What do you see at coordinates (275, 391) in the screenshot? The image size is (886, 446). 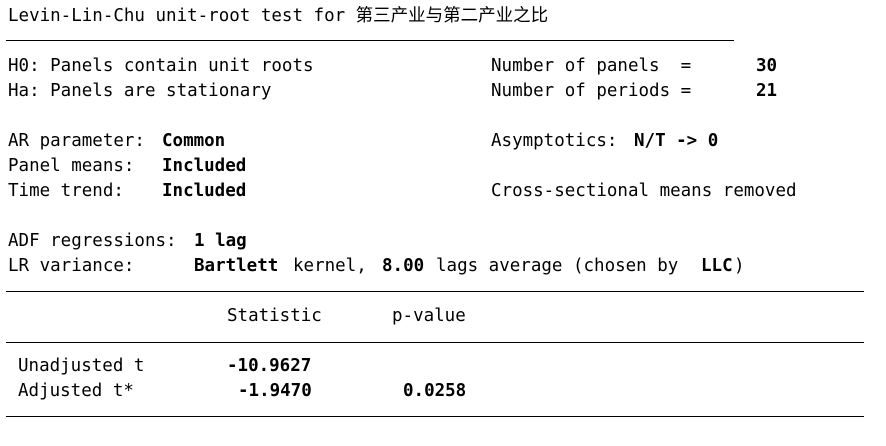 I see `row-statistic: -1.9470` at bounding box center [275, 391].